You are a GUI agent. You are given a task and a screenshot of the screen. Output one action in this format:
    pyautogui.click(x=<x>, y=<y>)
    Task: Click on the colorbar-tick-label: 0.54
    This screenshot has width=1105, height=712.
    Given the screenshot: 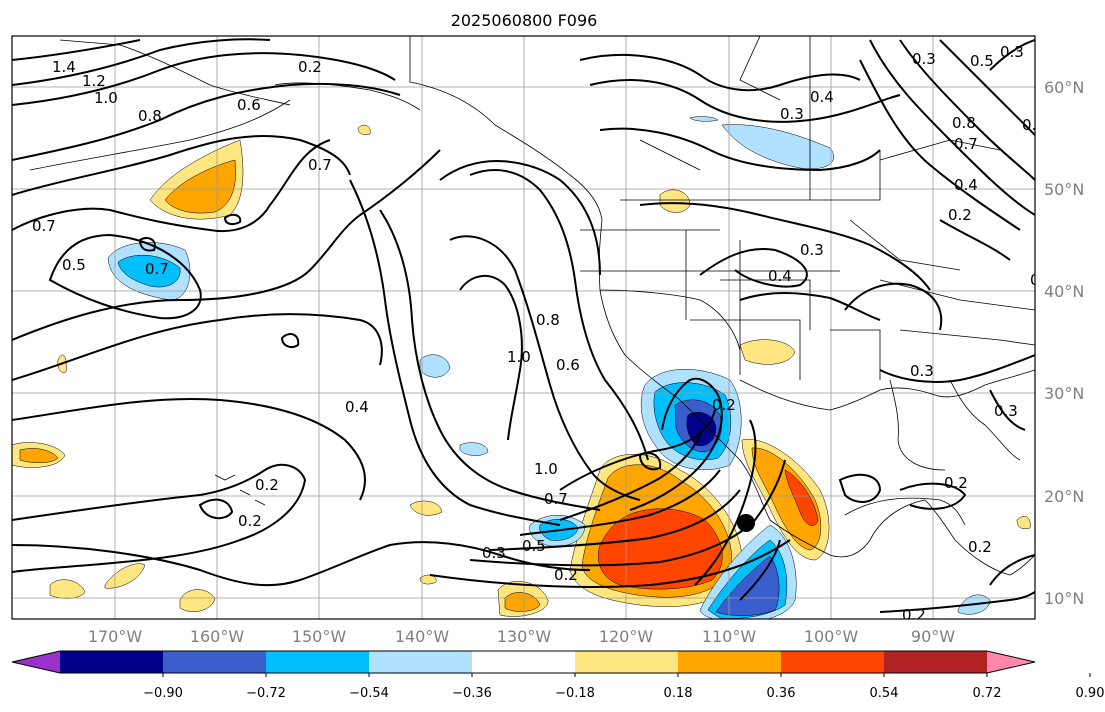 What is the action you would take?
    pyautogui.click(x=884, y=693)
    